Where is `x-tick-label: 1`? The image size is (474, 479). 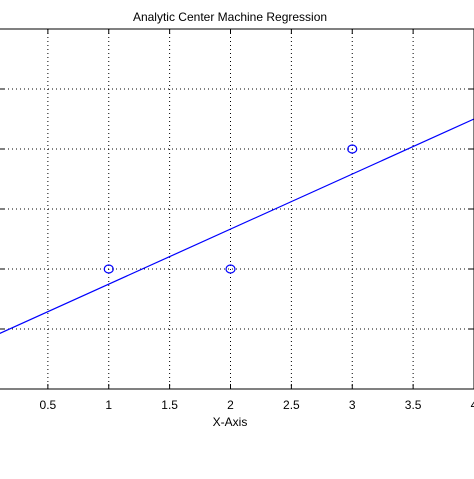 x-tick-label: 1 is located at coordinates (108, 405).